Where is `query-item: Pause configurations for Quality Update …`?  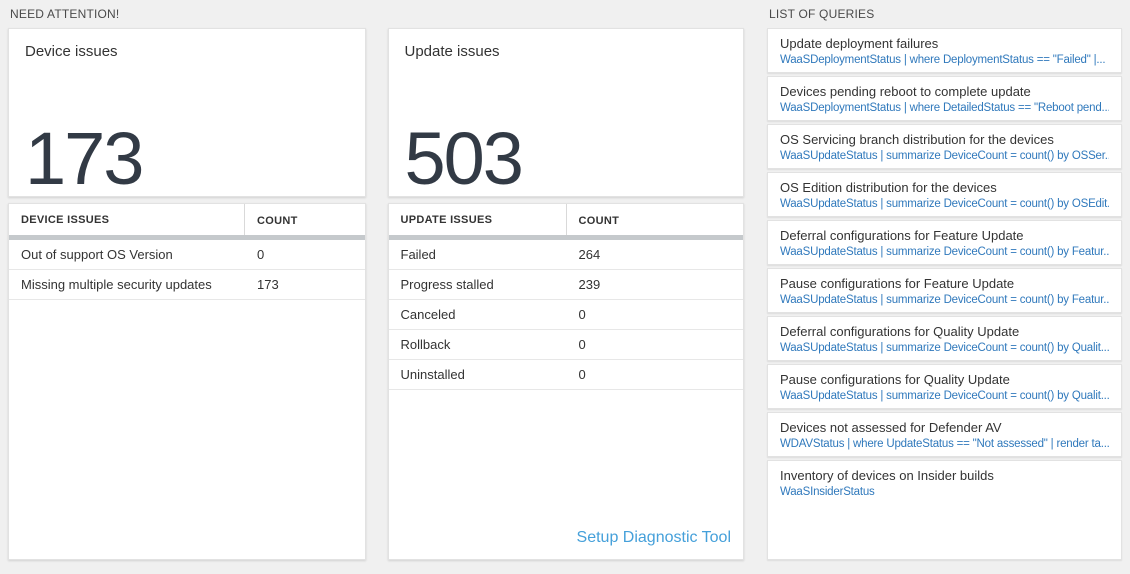
query-item: Pause configurations for Quality Update … is located at coordinates (944, 386).